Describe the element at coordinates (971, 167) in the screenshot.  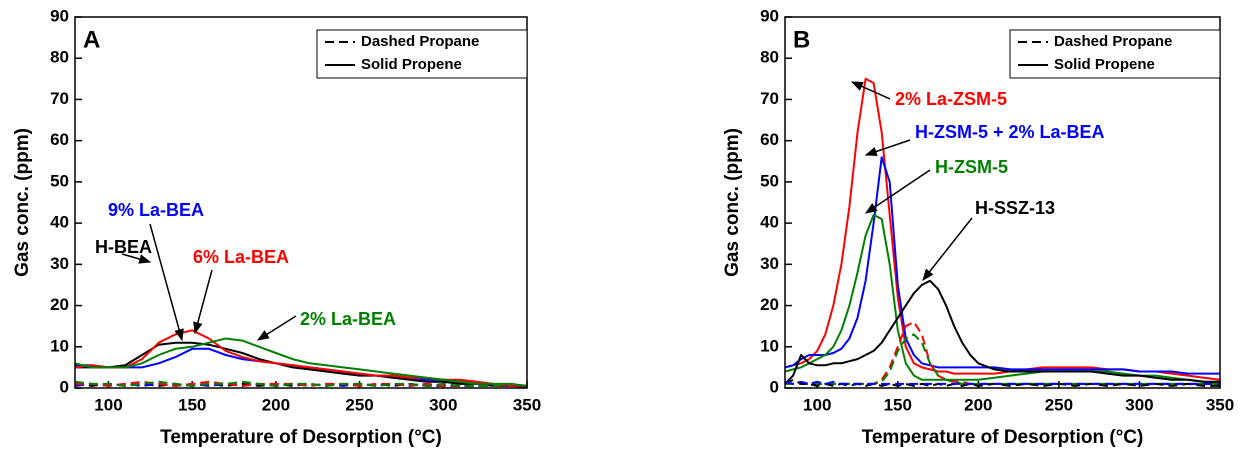
I see `series-label: H-ZSM-5` at that location.